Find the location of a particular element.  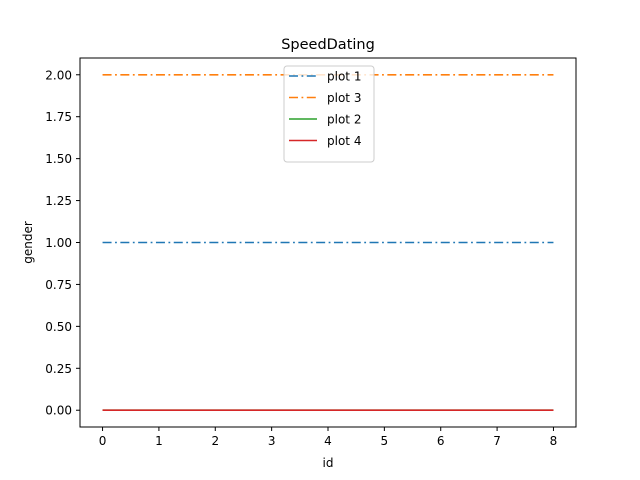

y-tick-label: 1.00 is located at coordinates (58, 243).